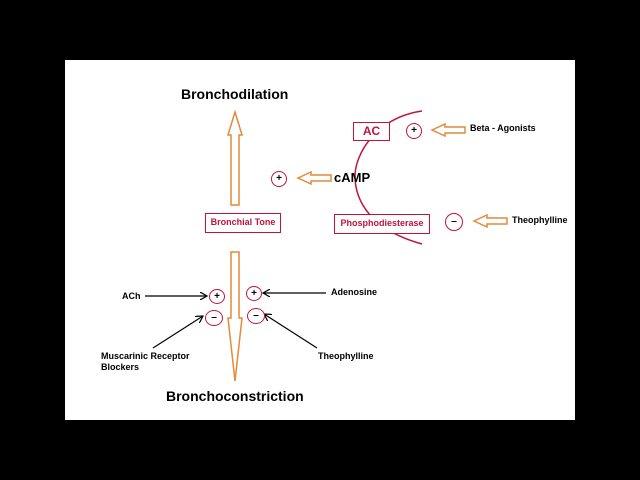  I want to click on down-hollow-arrow, so click(235, 316).